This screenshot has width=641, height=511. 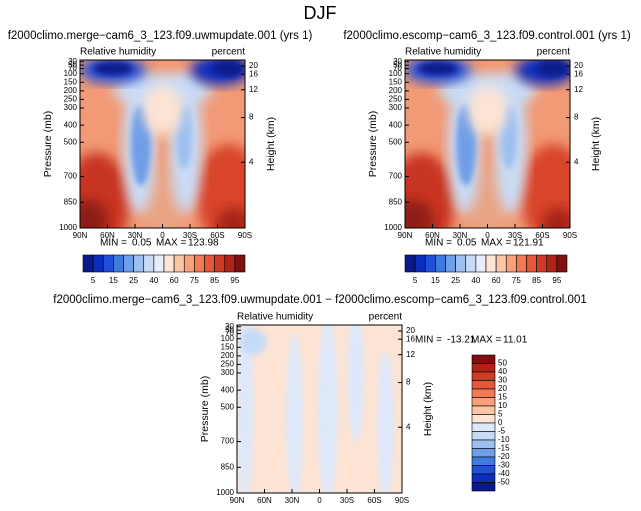 I want to click on x-tick-label: 90N, so click(x=237, y=500).